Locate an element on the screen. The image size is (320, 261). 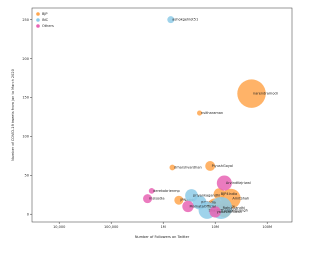
point-label: msisodia is located at coordinates (157, 199).